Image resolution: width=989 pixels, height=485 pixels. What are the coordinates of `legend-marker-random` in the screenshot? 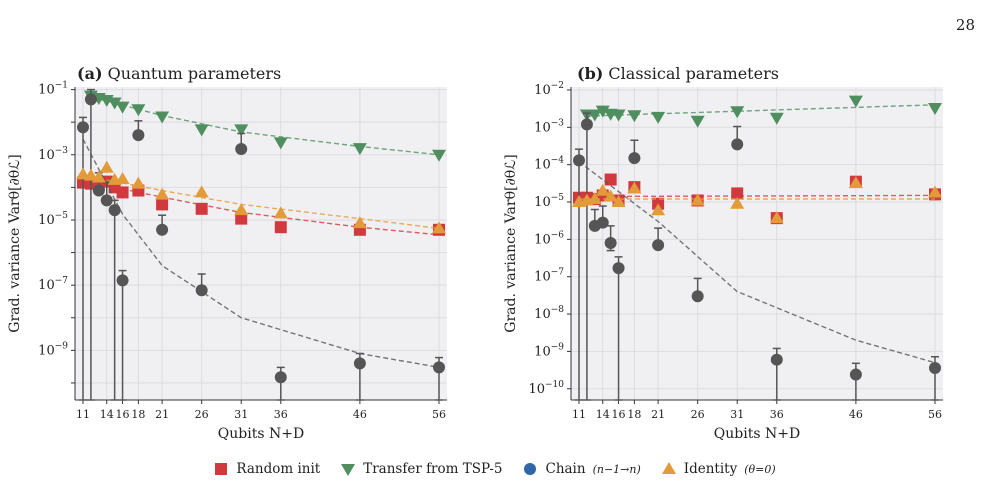 It's located at (221, 469).